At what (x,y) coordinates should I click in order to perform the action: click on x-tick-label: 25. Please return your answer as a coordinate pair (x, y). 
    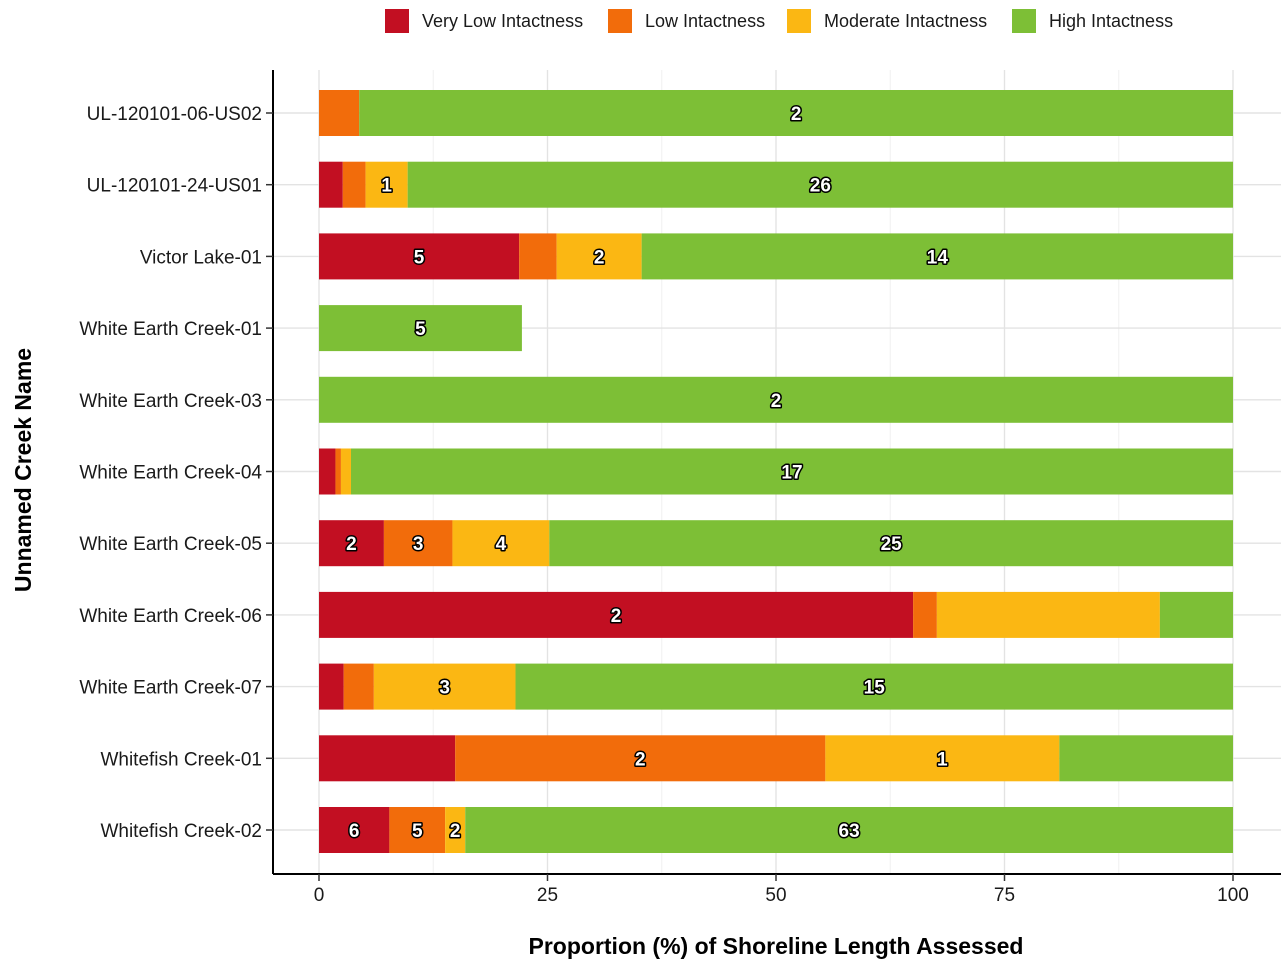
    Looking at the image, I should click on (547, 895).